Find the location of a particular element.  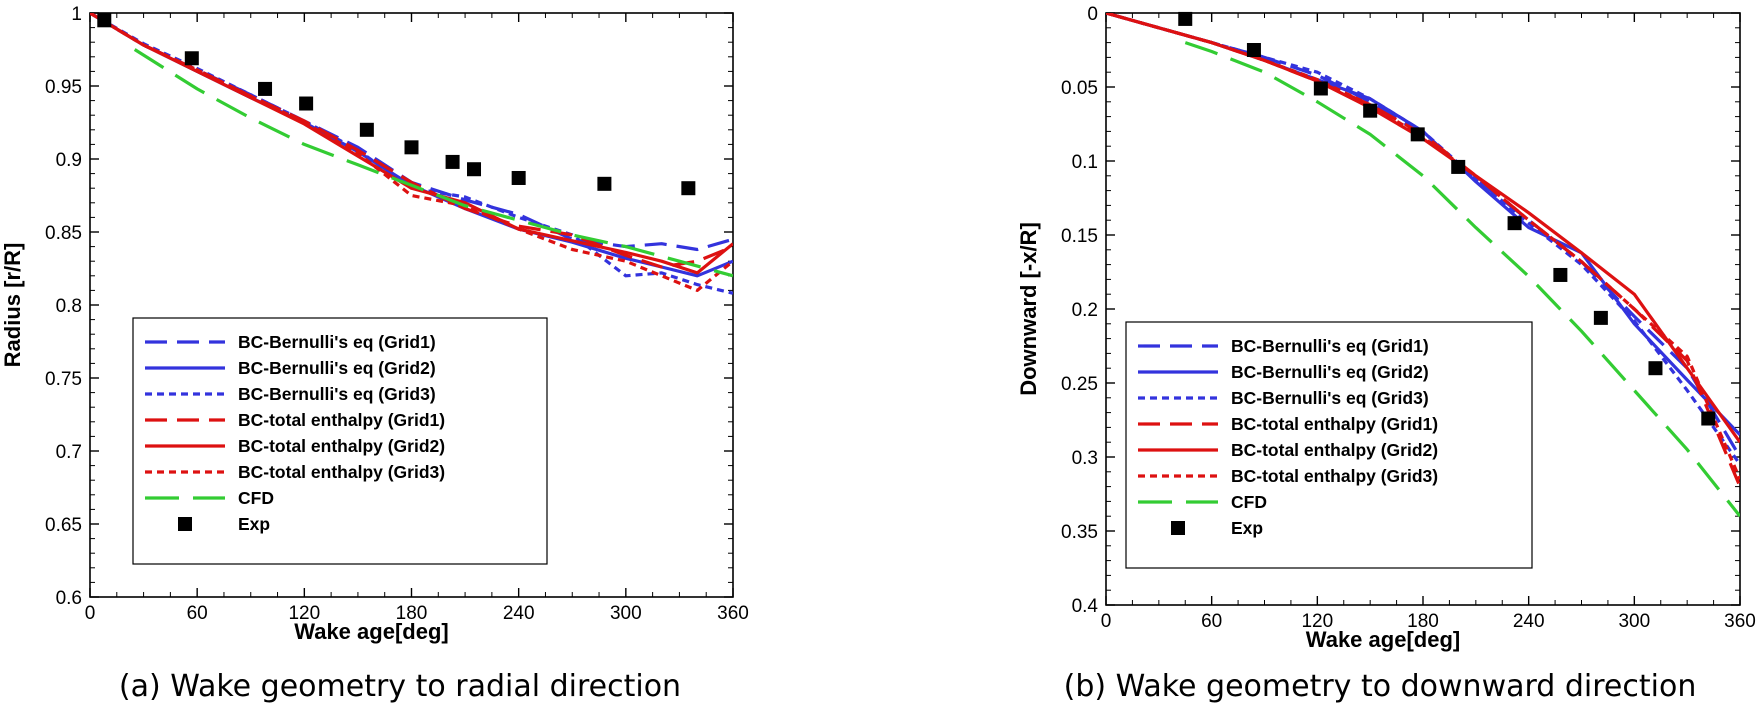

chart1-legend-swatch is located at coordinates (1178, 528).